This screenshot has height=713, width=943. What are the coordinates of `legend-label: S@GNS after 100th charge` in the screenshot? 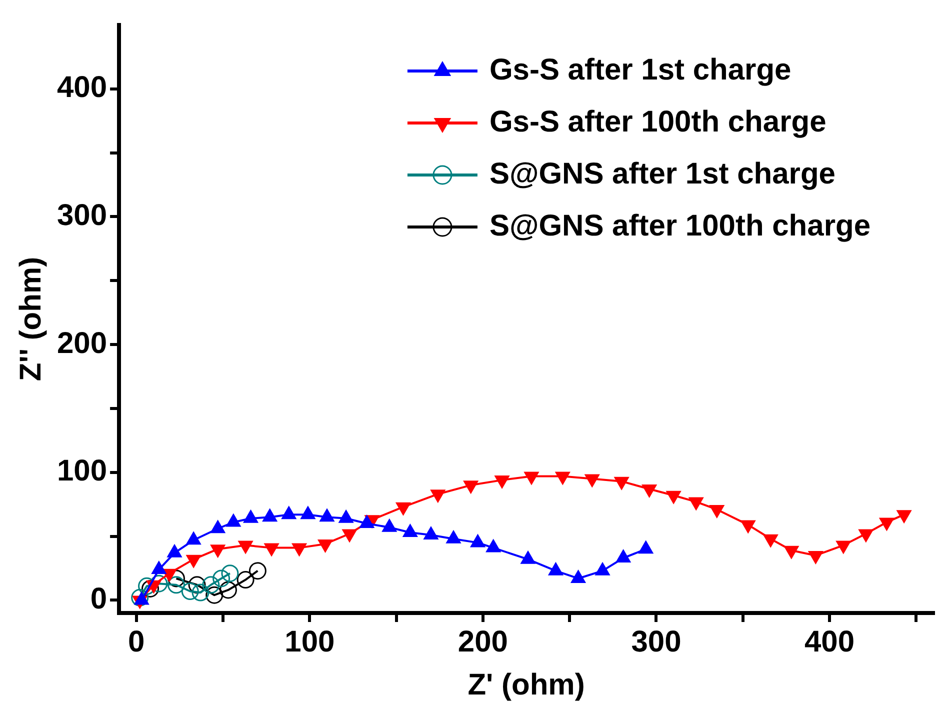 It's located at (680, 225).